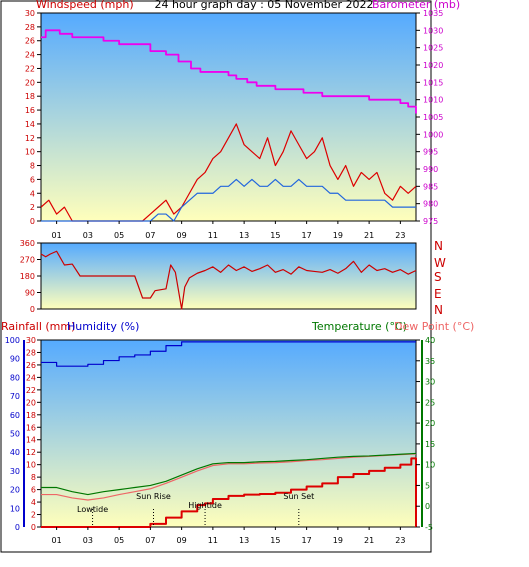 Image resolution: width=529 pixels, height=567 pixels. Describe the element at coordinates (30, 96) in the screenshot. I see `y-tick-label-left: 18` at that location.